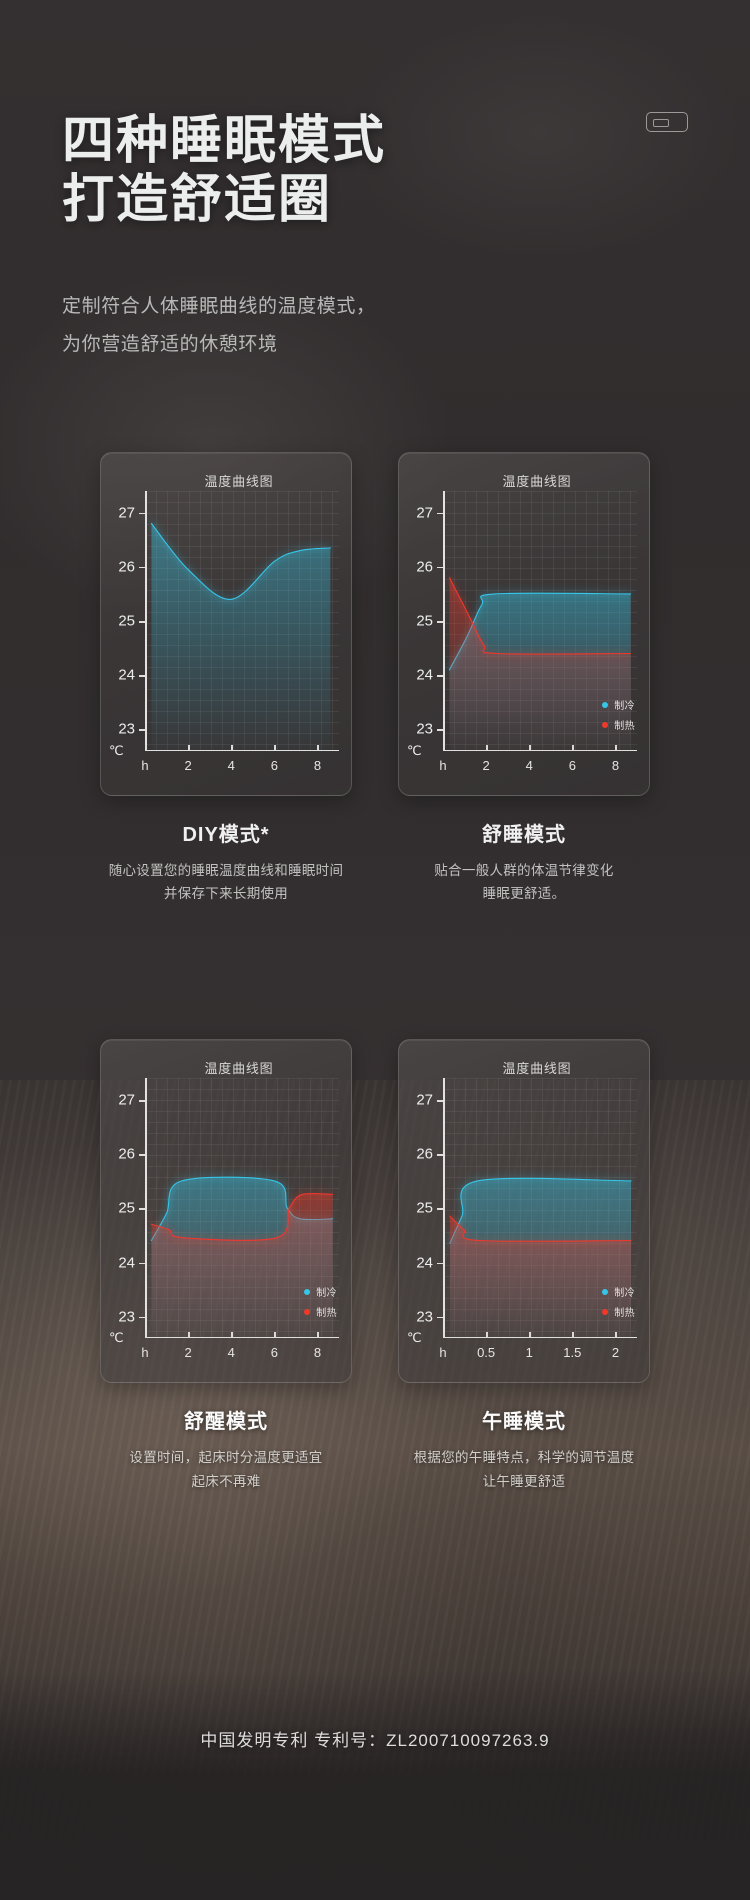 The image size is (750, 1900). What do you see at coordinates (274, 1353) in the screenshot?
I see `x-axis-tick-label: 6` at bounding box center [274, 1353].